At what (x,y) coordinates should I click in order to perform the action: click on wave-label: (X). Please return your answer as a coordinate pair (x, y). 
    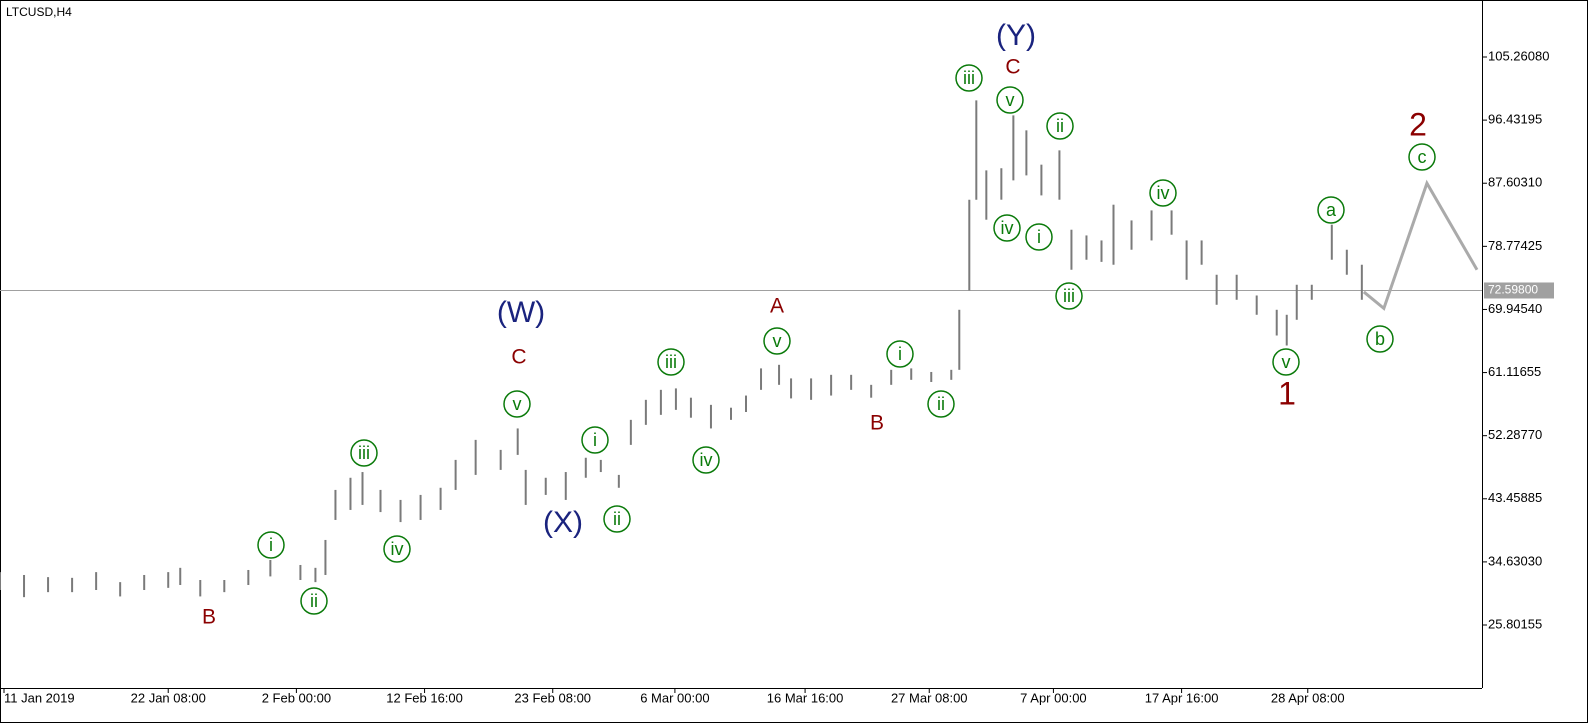
    Looking at the image, I should click on (563, 522).